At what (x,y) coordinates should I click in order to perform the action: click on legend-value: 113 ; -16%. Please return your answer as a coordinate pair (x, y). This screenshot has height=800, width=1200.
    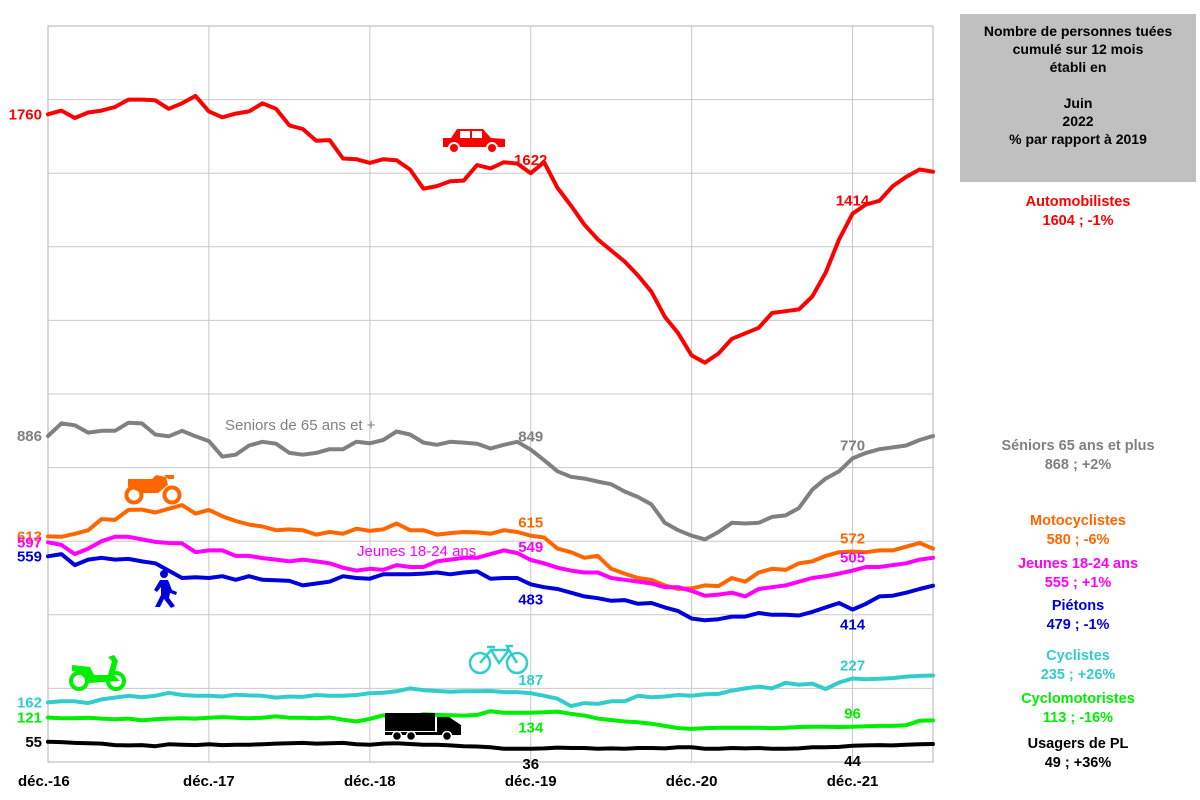
    Looking at the image, I should click on (1078, 718).